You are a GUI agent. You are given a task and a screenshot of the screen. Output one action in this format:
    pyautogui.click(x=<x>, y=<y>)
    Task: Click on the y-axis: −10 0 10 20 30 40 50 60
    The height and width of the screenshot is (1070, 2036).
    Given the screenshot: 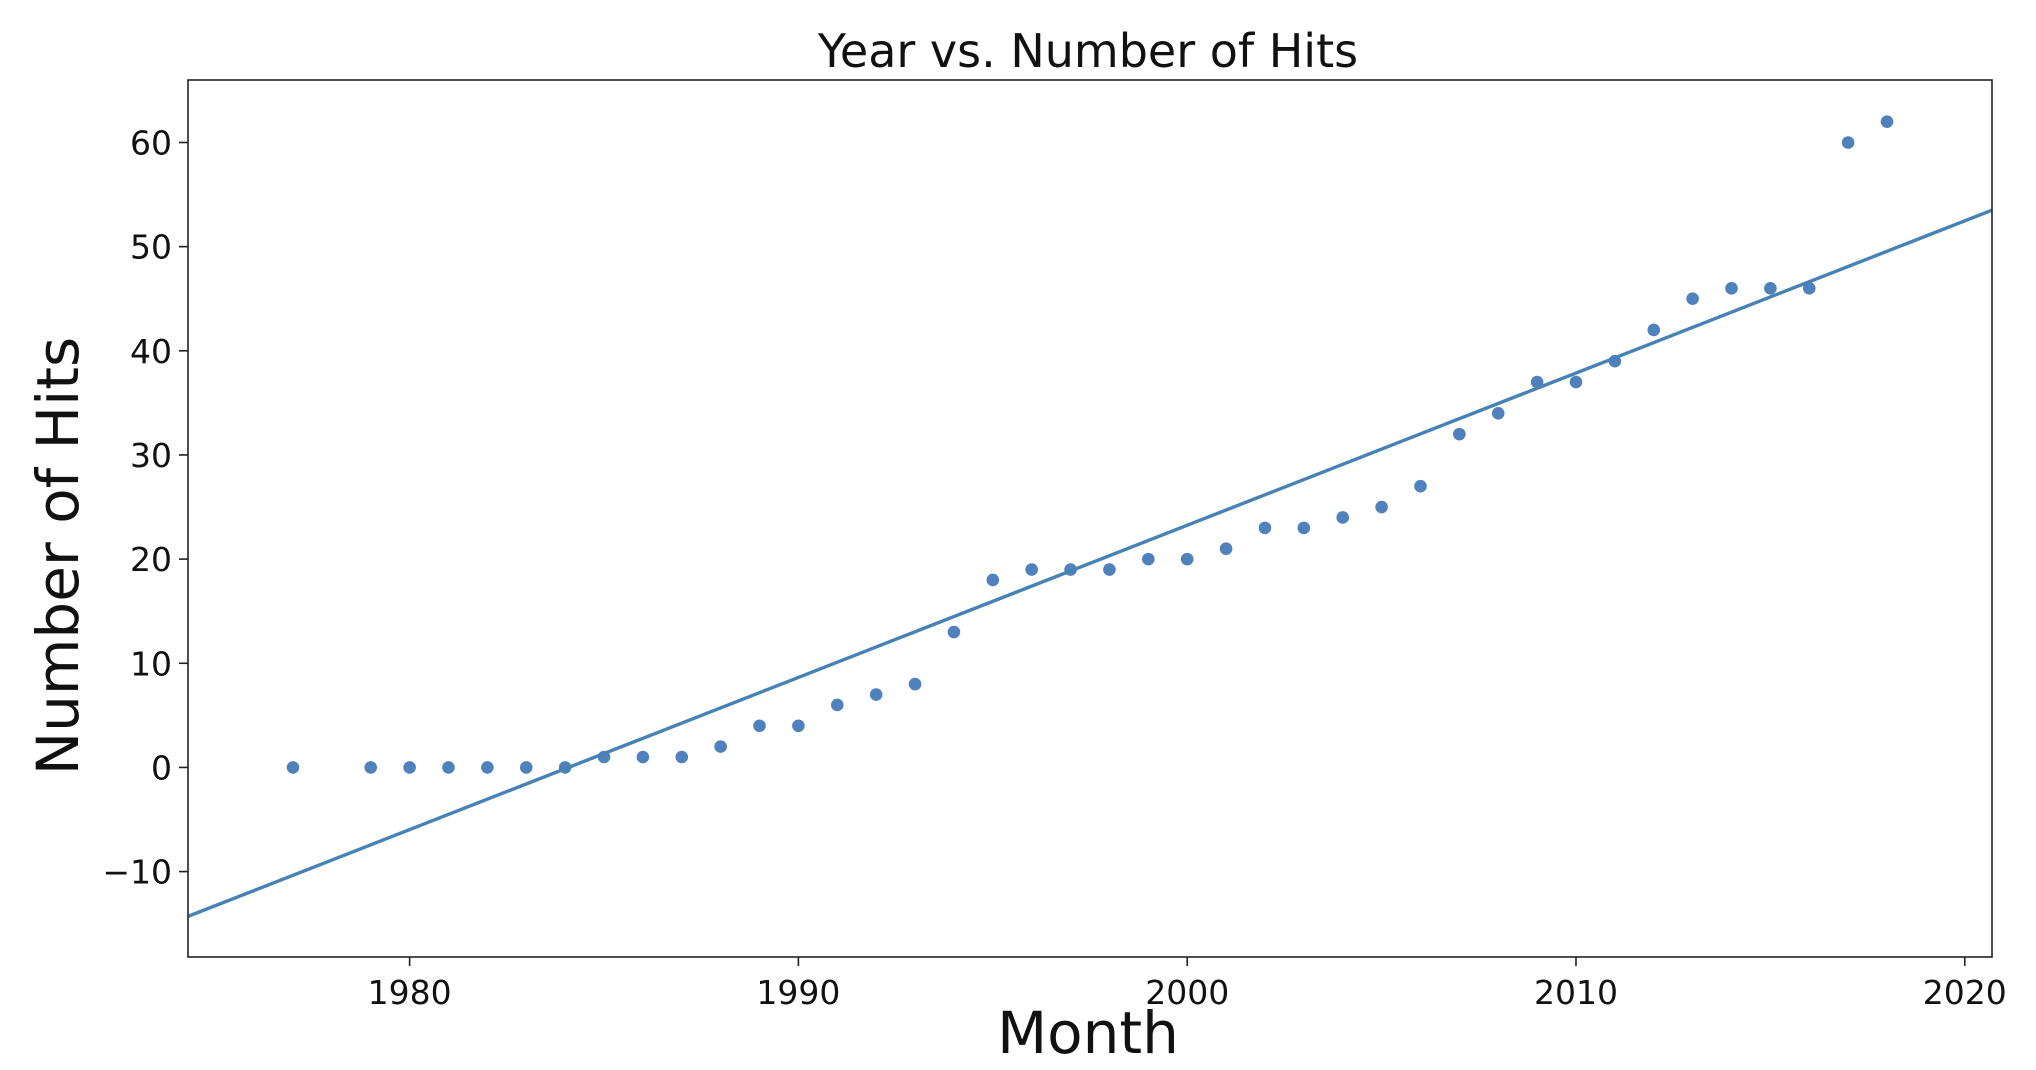 What is the action you would take?
    pyautogui.click(x=145, y=507)
    